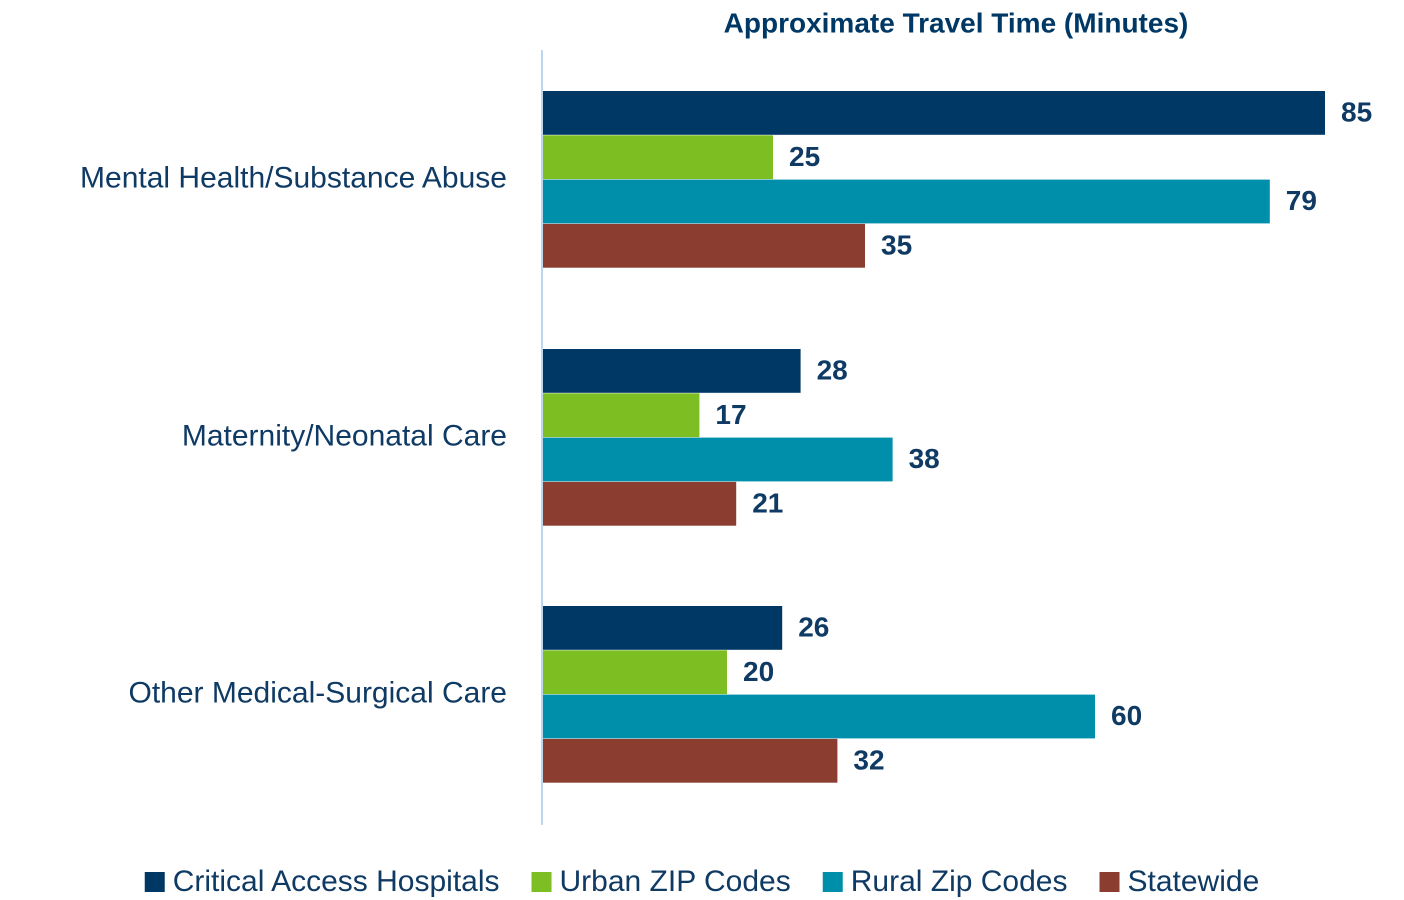 The width and height of the screenshot is (1404, 900). What do you see at coordinates (336, 881) in the screenshot?
I see `legend-label: Critical Access Hospitals` at bounding box center [336, 881].